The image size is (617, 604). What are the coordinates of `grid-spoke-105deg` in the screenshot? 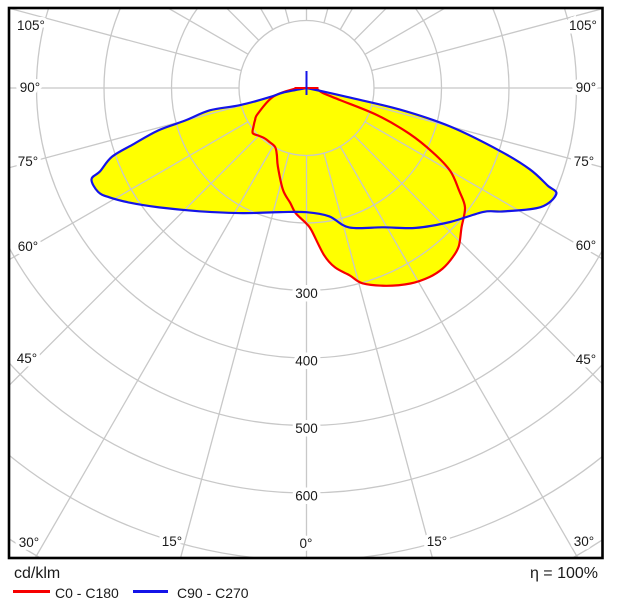 It's located at (487, 40).